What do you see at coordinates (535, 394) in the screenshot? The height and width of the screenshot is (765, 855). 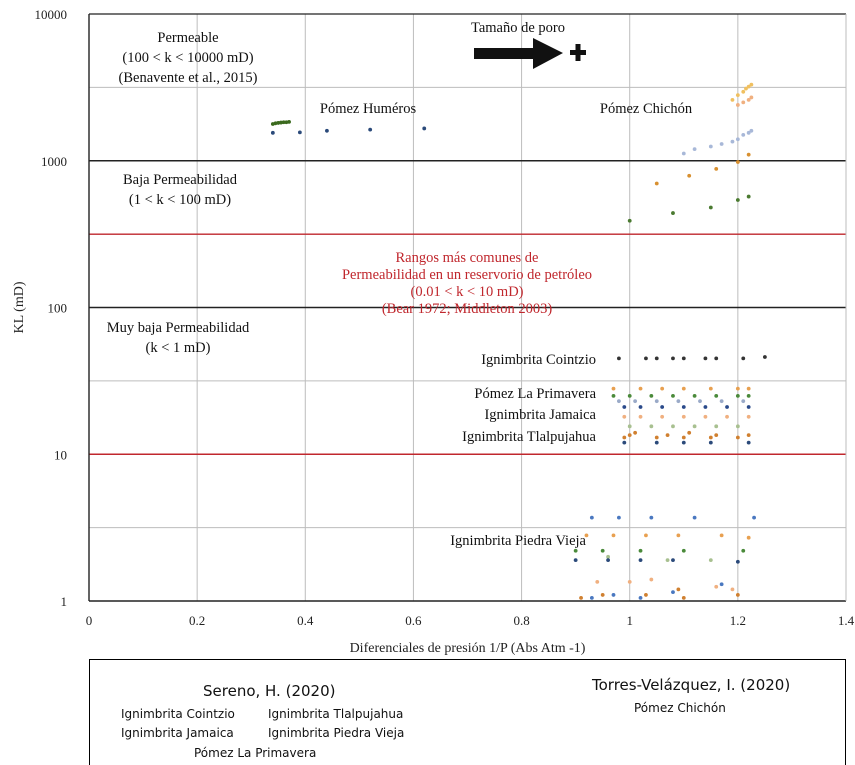 I see `series-label: Pómez La Primavera` at bounding box center [535, 394].